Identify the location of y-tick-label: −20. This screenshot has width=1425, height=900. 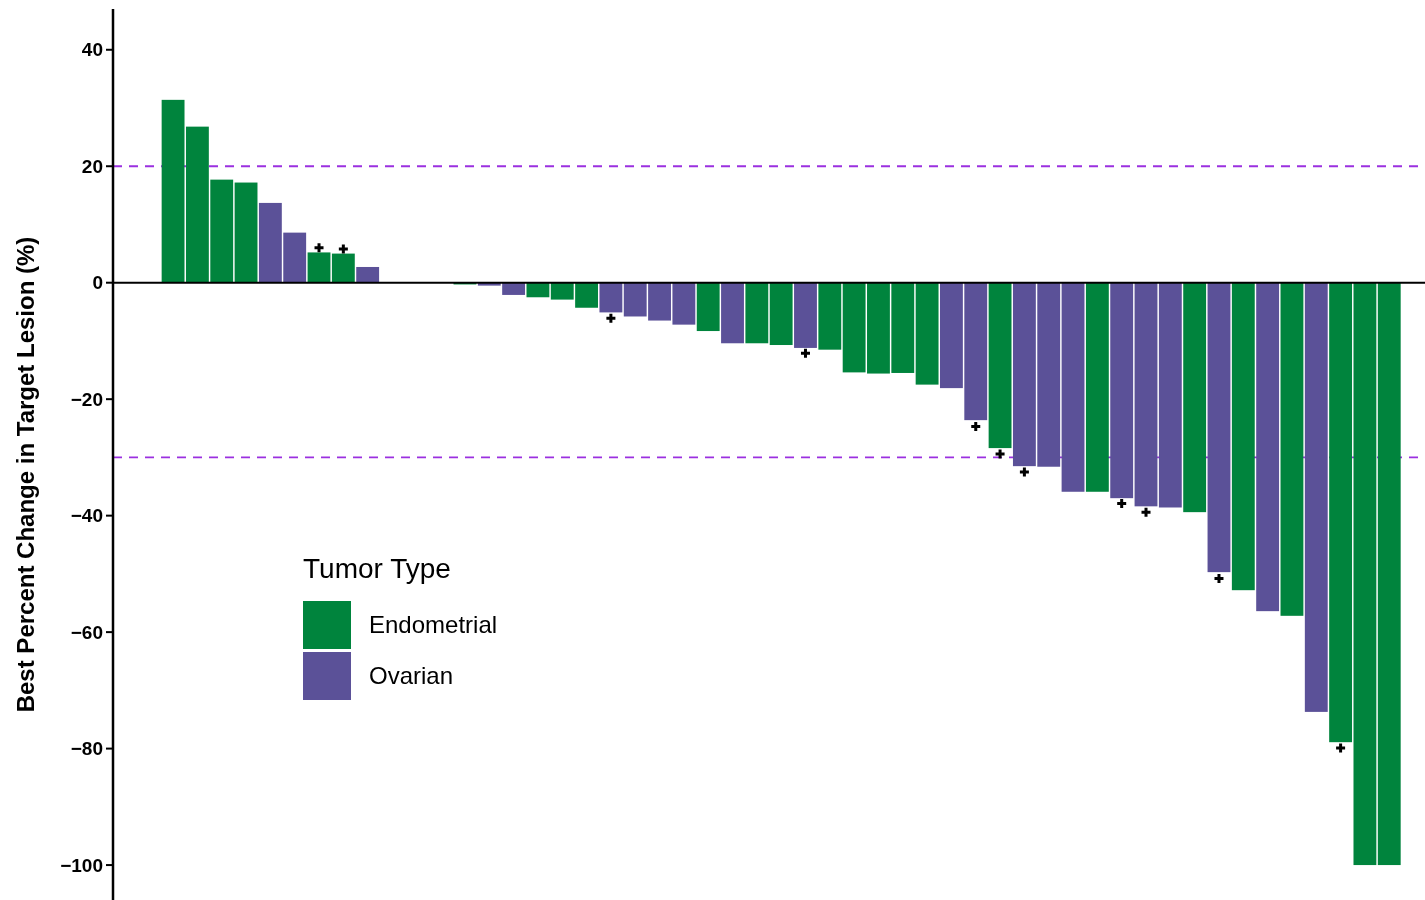
(86, 399).